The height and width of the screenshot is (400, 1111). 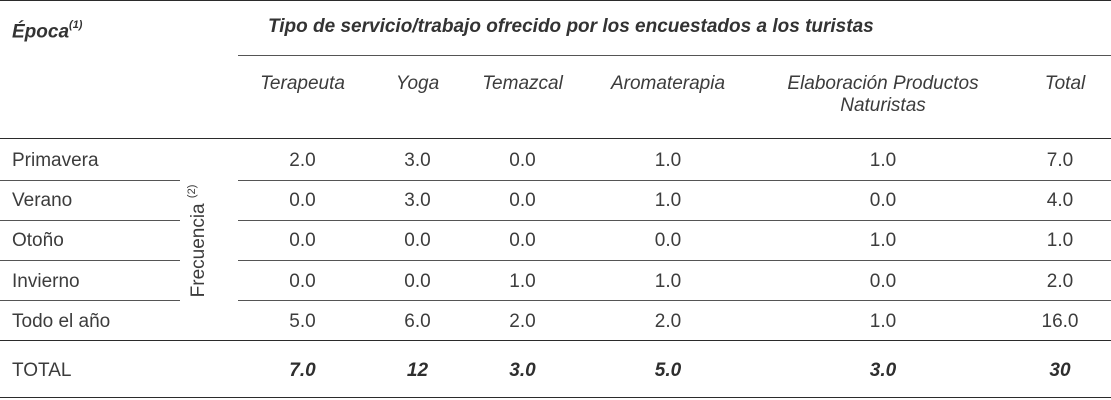 I want to click on total-cell: 5.0, so click(x=668, y=370).